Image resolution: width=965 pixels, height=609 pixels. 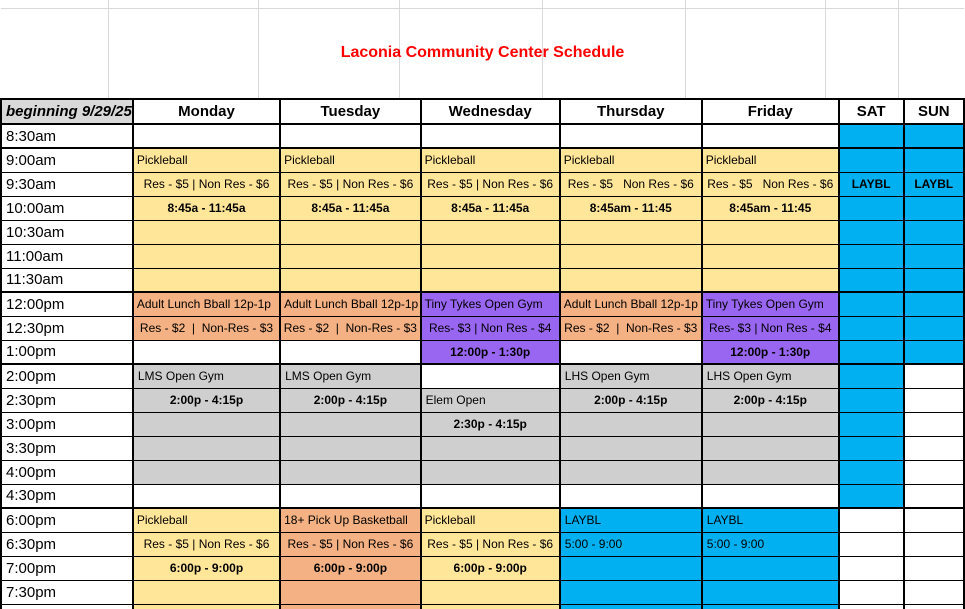 What do you see at coordinates (770, 400) in the screenshot?
I see `cell-friday-2-30pm: 2:00p - 4:15p` at bounding box center [770, 400].